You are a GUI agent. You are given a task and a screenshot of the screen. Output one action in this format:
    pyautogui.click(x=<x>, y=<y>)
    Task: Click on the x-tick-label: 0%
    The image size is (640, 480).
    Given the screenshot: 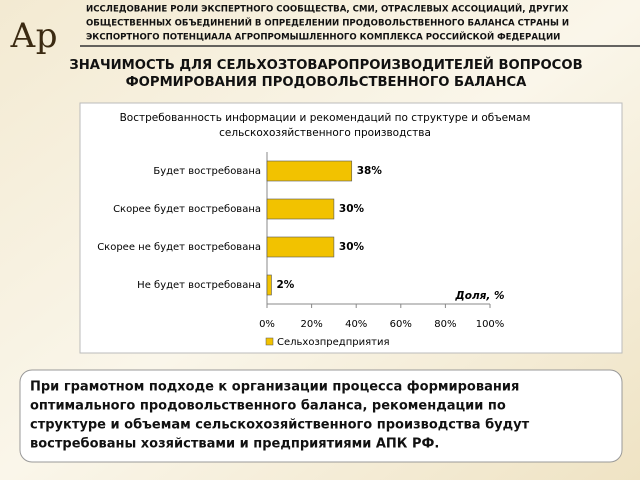 What is the action you would take?
    pyautogui.click(x=267, y=324)
    